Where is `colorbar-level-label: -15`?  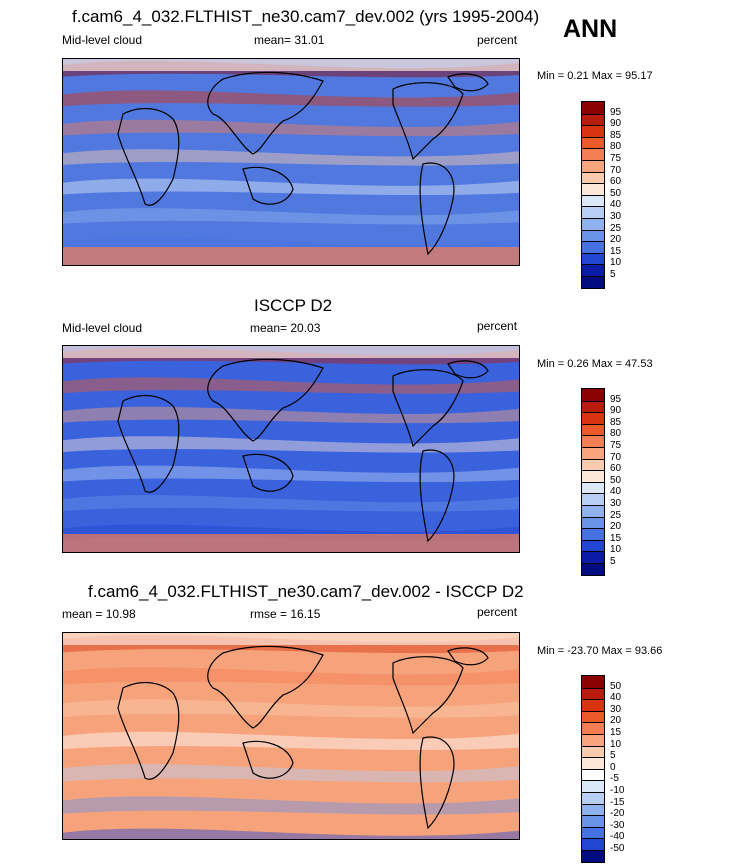
colorbar-level-label: -15 is located at coordinates (617, 802).